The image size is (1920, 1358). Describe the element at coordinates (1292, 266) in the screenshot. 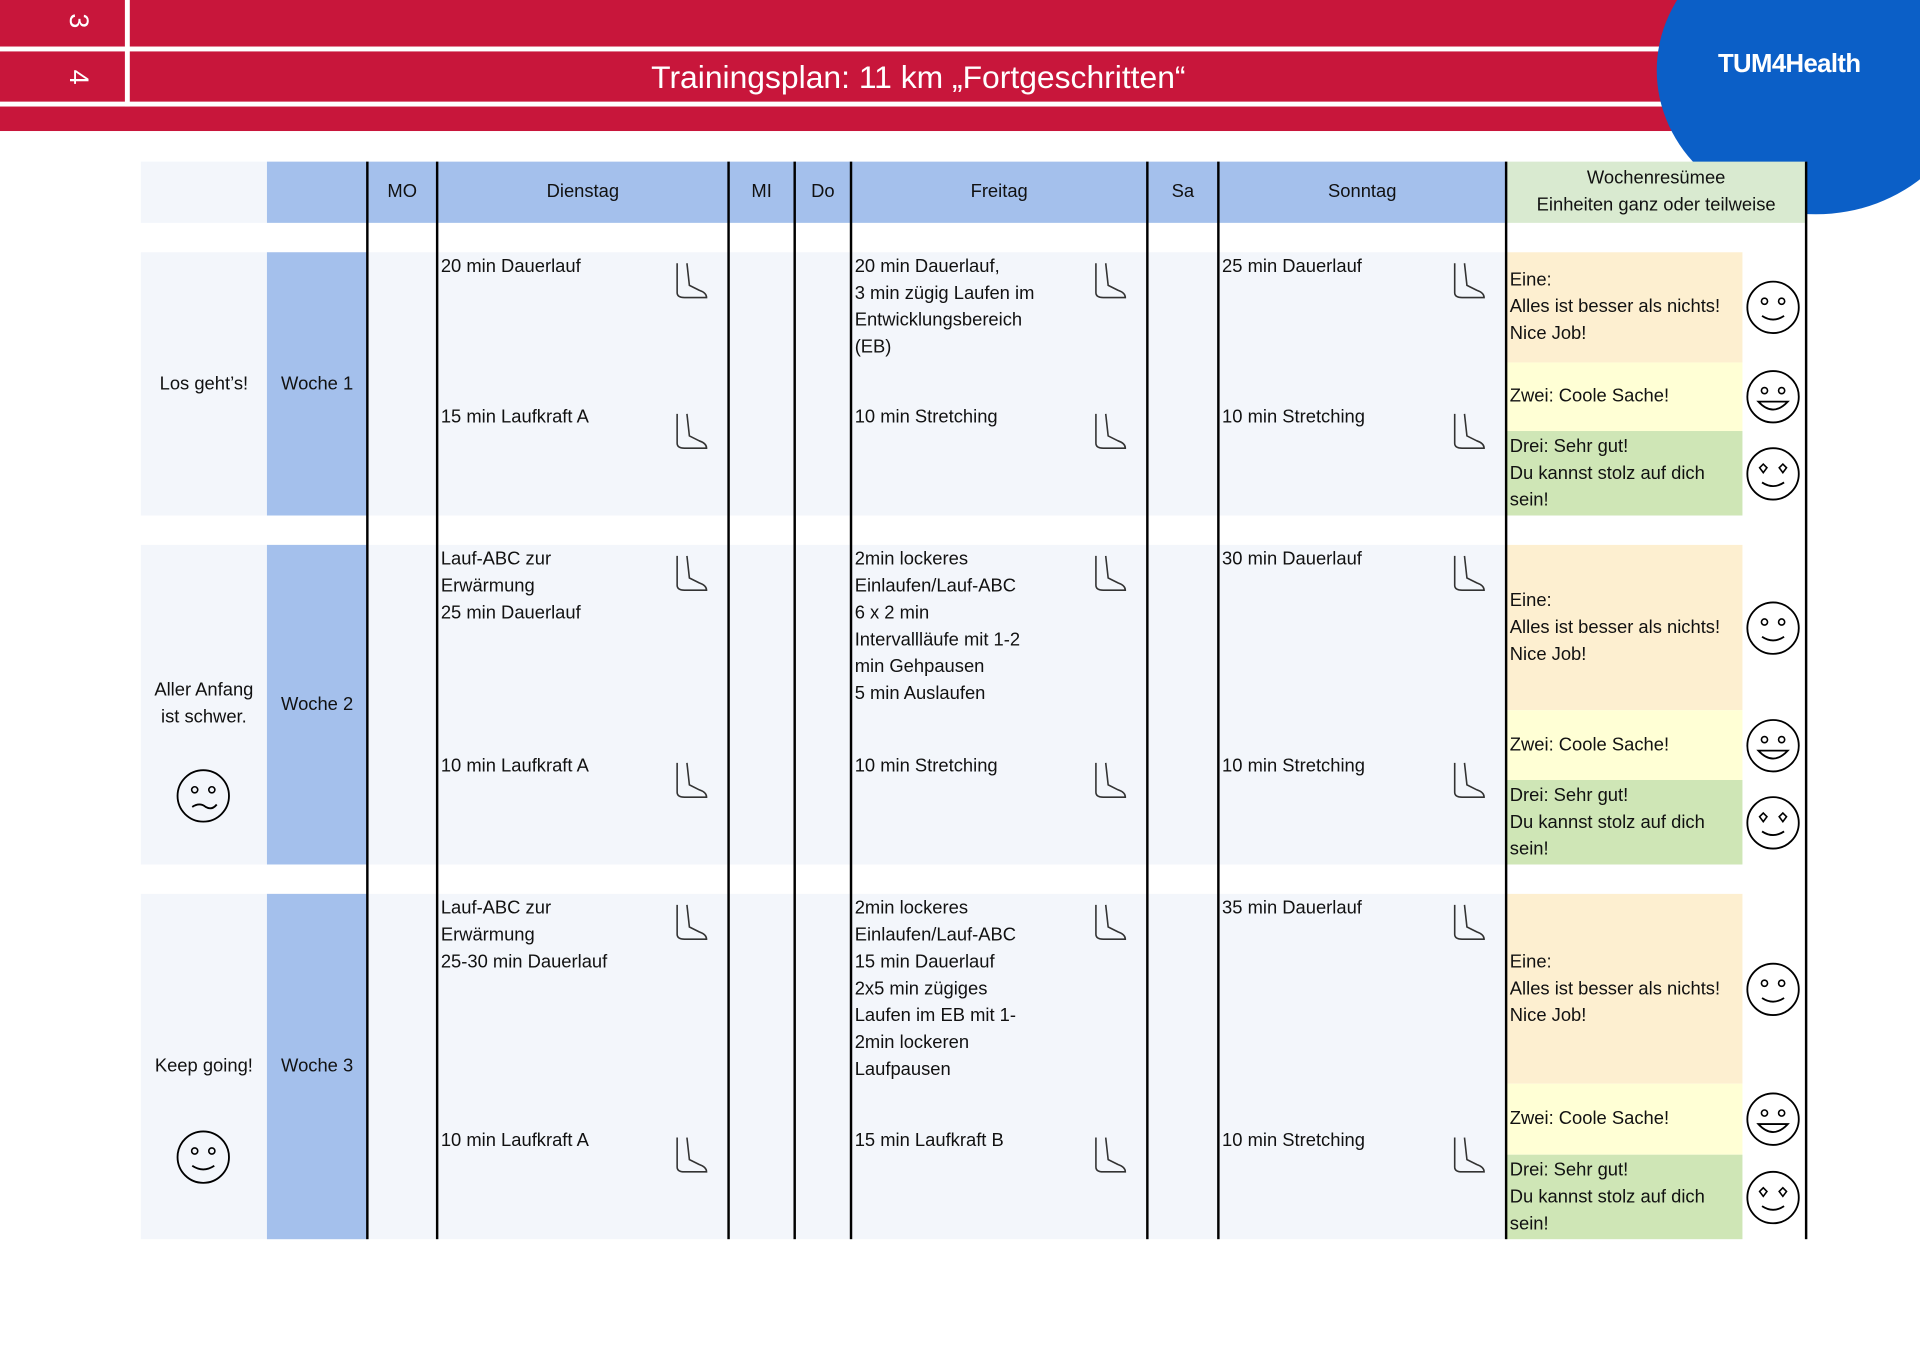

I see `session: 25 min Dauerlauf` at that location.